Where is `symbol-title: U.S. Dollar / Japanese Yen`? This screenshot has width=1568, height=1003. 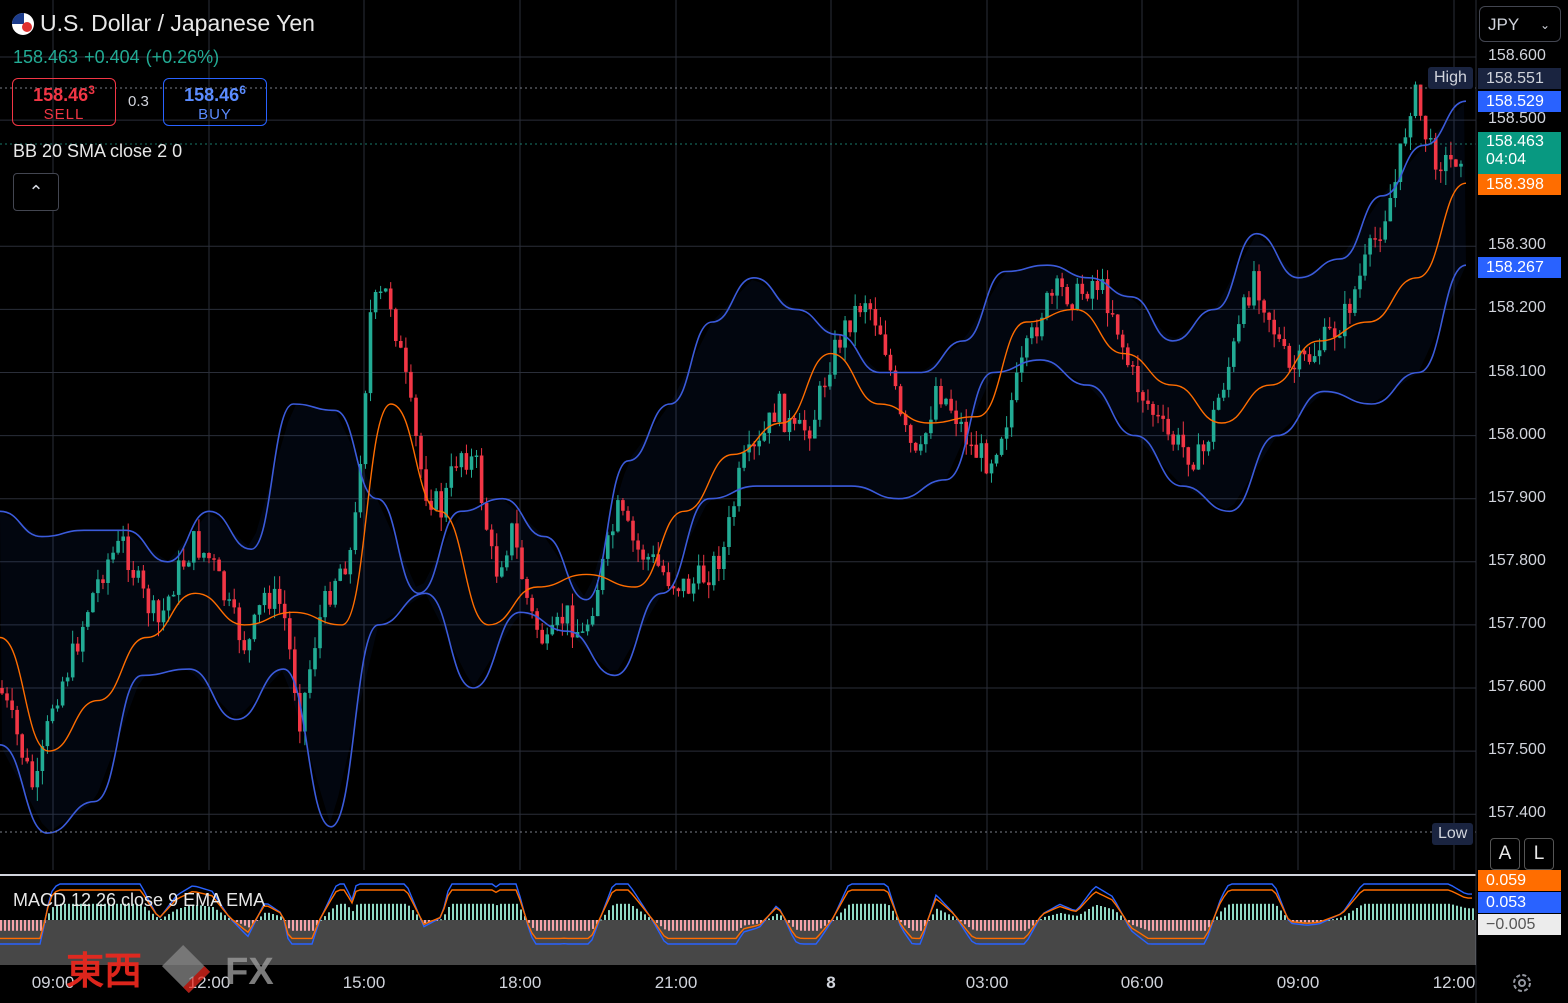
symbol-title: U.S. Dollar / Japanese Yen is located at coordinates (163, 23).